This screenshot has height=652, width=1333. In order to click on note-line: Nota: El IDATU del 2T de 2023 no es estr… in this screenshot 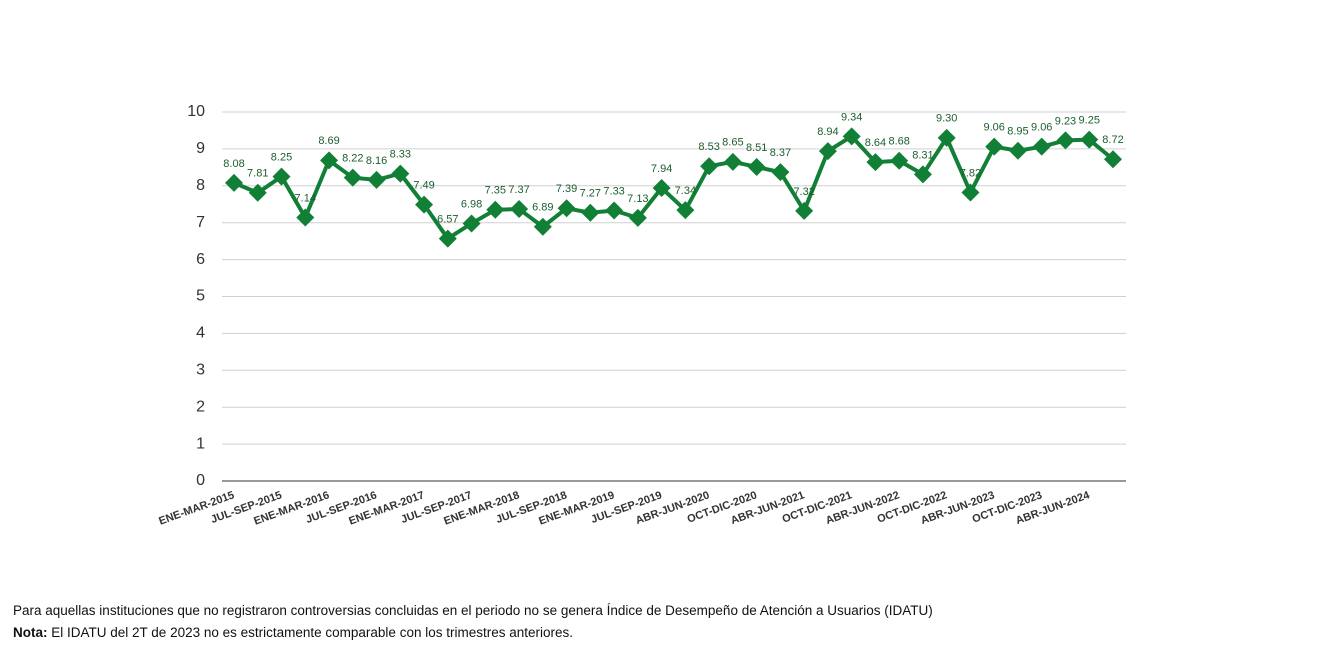, I will do `click(473, 633)`.